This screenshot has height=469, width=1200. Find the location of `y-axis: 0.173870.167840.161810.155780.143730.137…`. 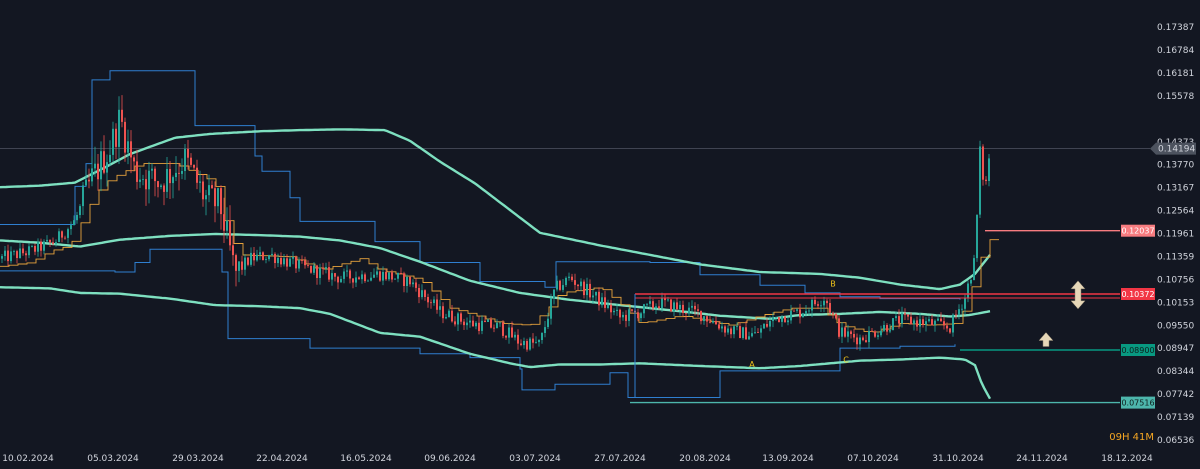

y-axis: 0.173870.167840.161810.155780.143730.137… is located at coordinates (1173, 234).